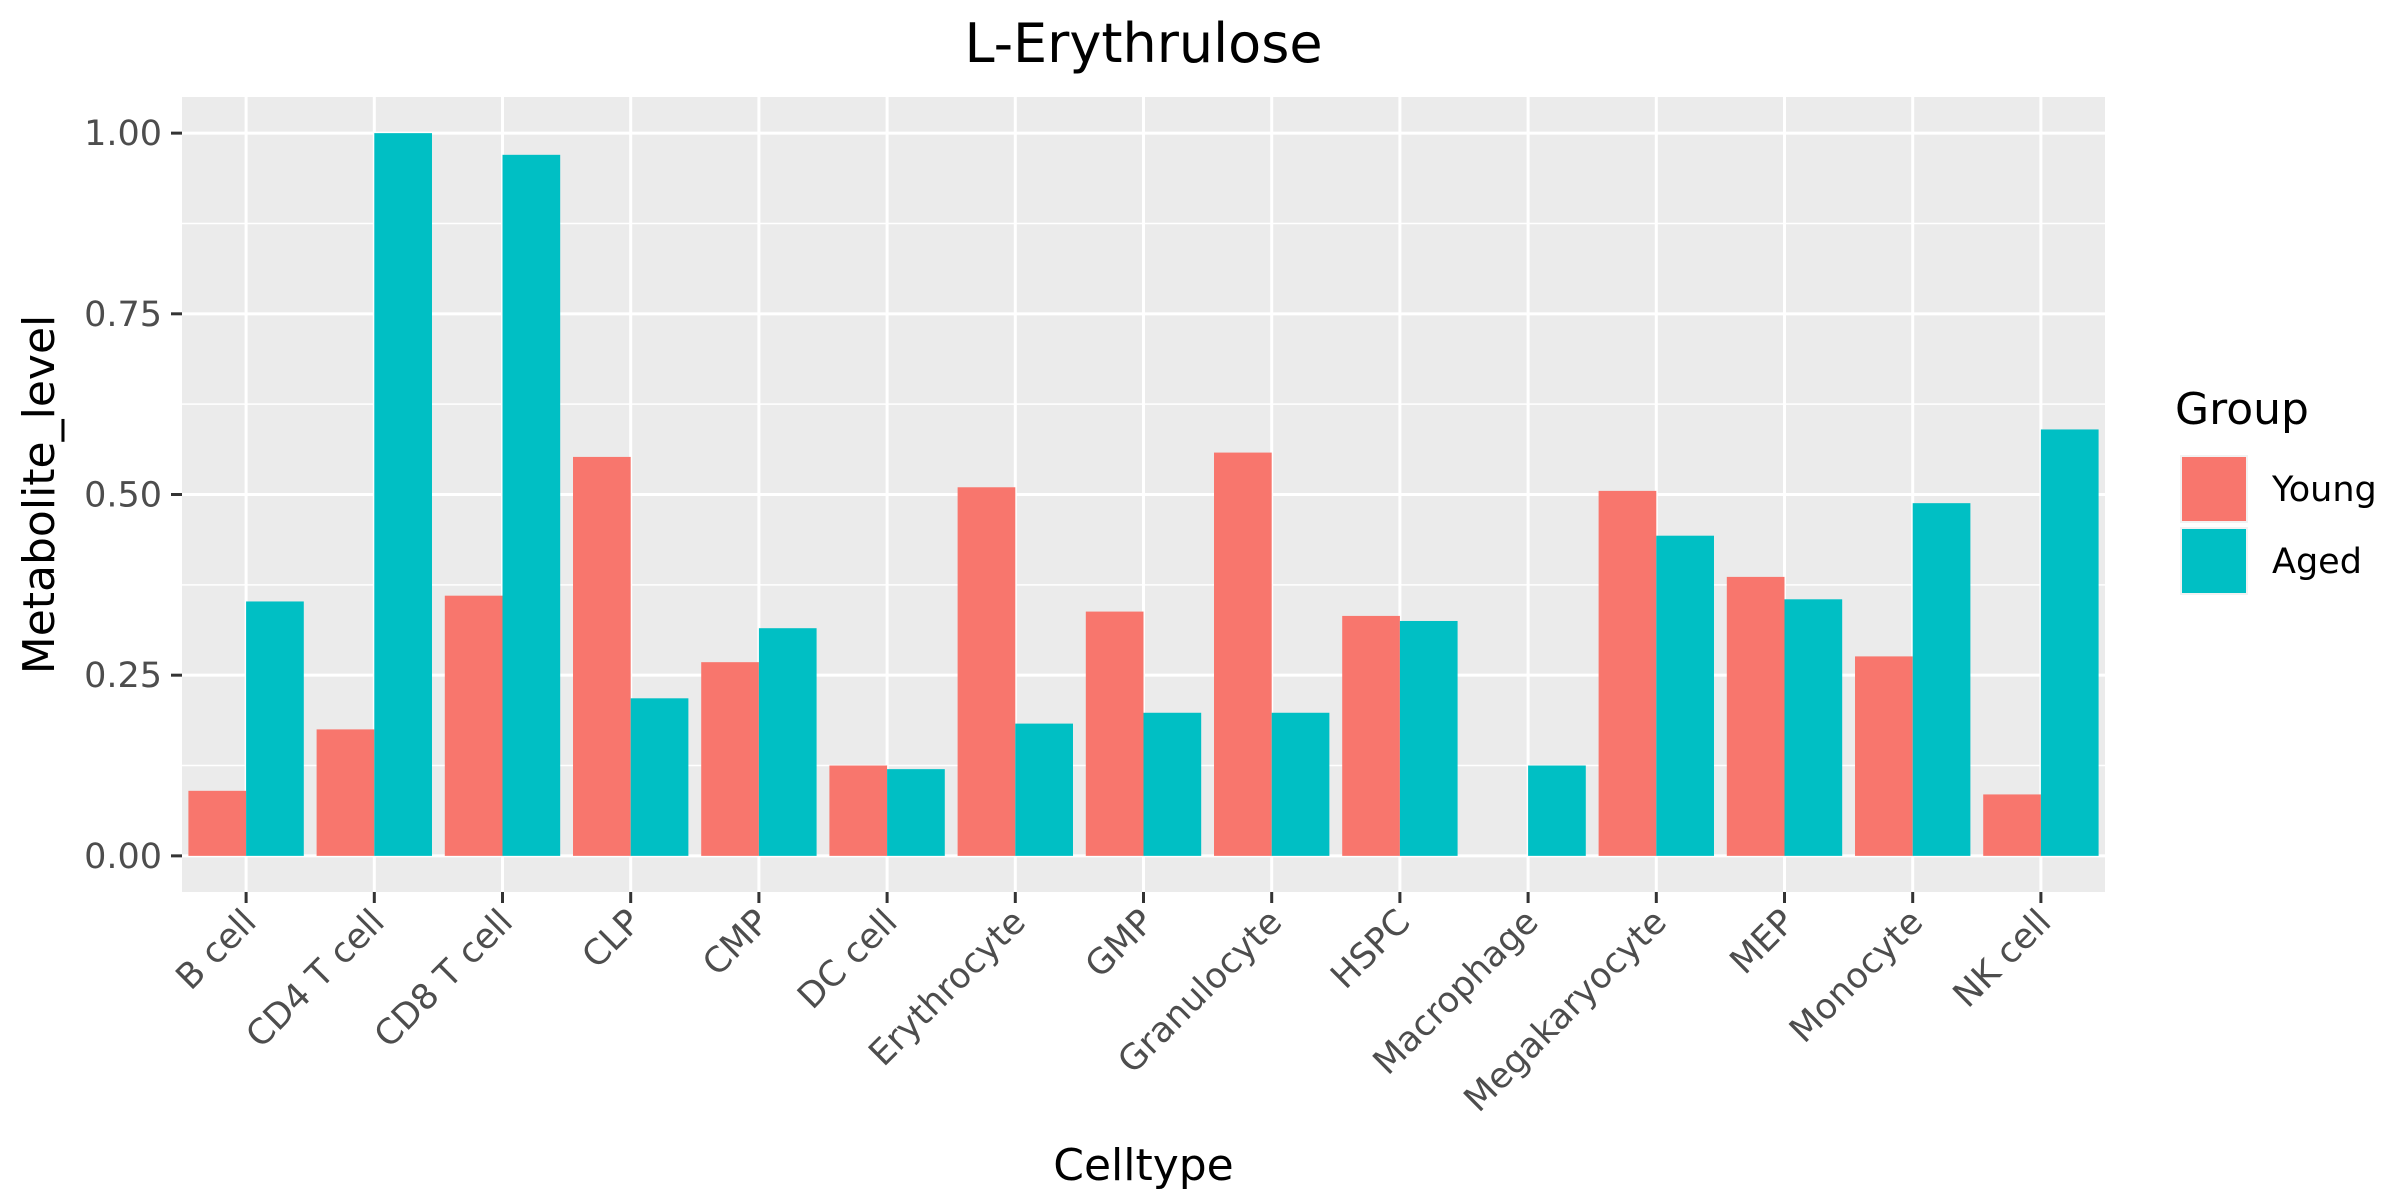 This screenshot has width=2400, height=1200. Describe the element at coordinates (473, 725) in the screenshot. I see `bar-young-cd8-t-cell` at that location.